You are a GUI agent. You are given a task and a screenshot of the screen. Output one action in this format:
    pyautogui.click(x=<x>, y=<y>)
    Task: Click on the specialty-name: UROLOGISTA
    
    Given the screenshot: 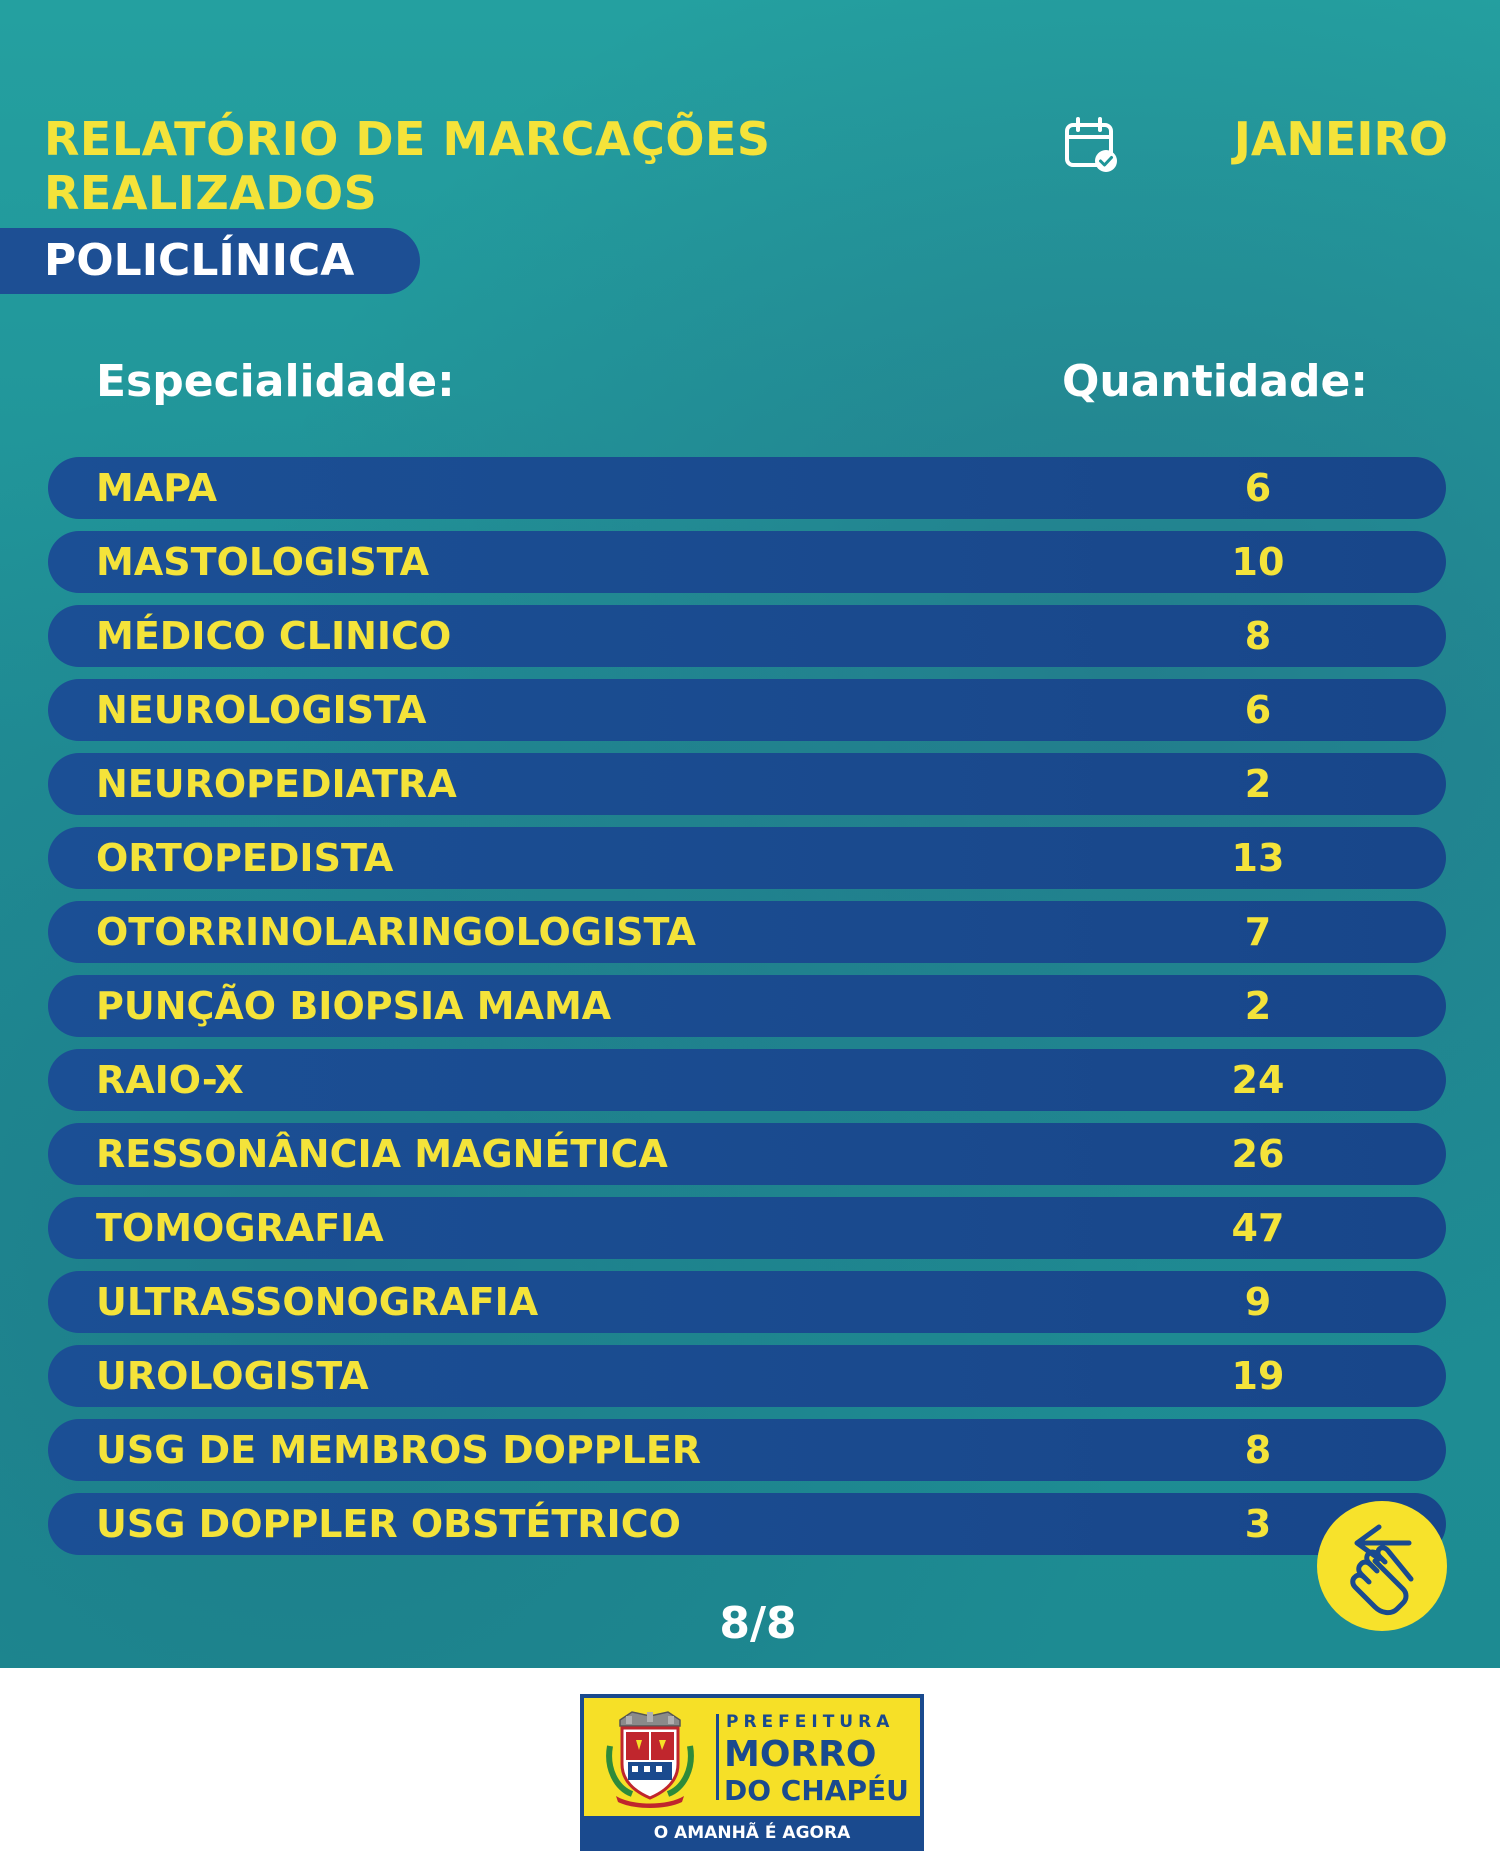 What is the action you would take?
    pyautogui.click(x=232, y=1376)
    